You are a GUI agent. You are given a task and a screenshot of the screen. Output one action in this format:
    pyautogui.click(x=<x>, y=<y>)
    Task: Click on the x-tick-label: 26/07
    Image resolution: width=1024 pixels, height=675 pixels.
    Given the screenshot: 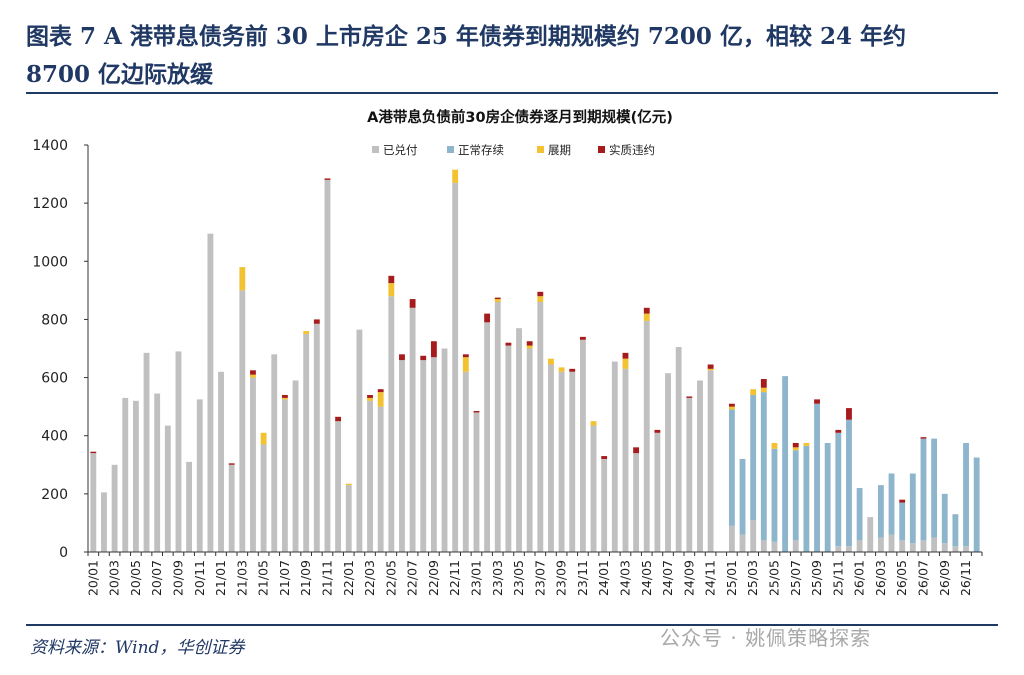 What is the action you would take?
    pyautogui.click(x=922, y=578)
    